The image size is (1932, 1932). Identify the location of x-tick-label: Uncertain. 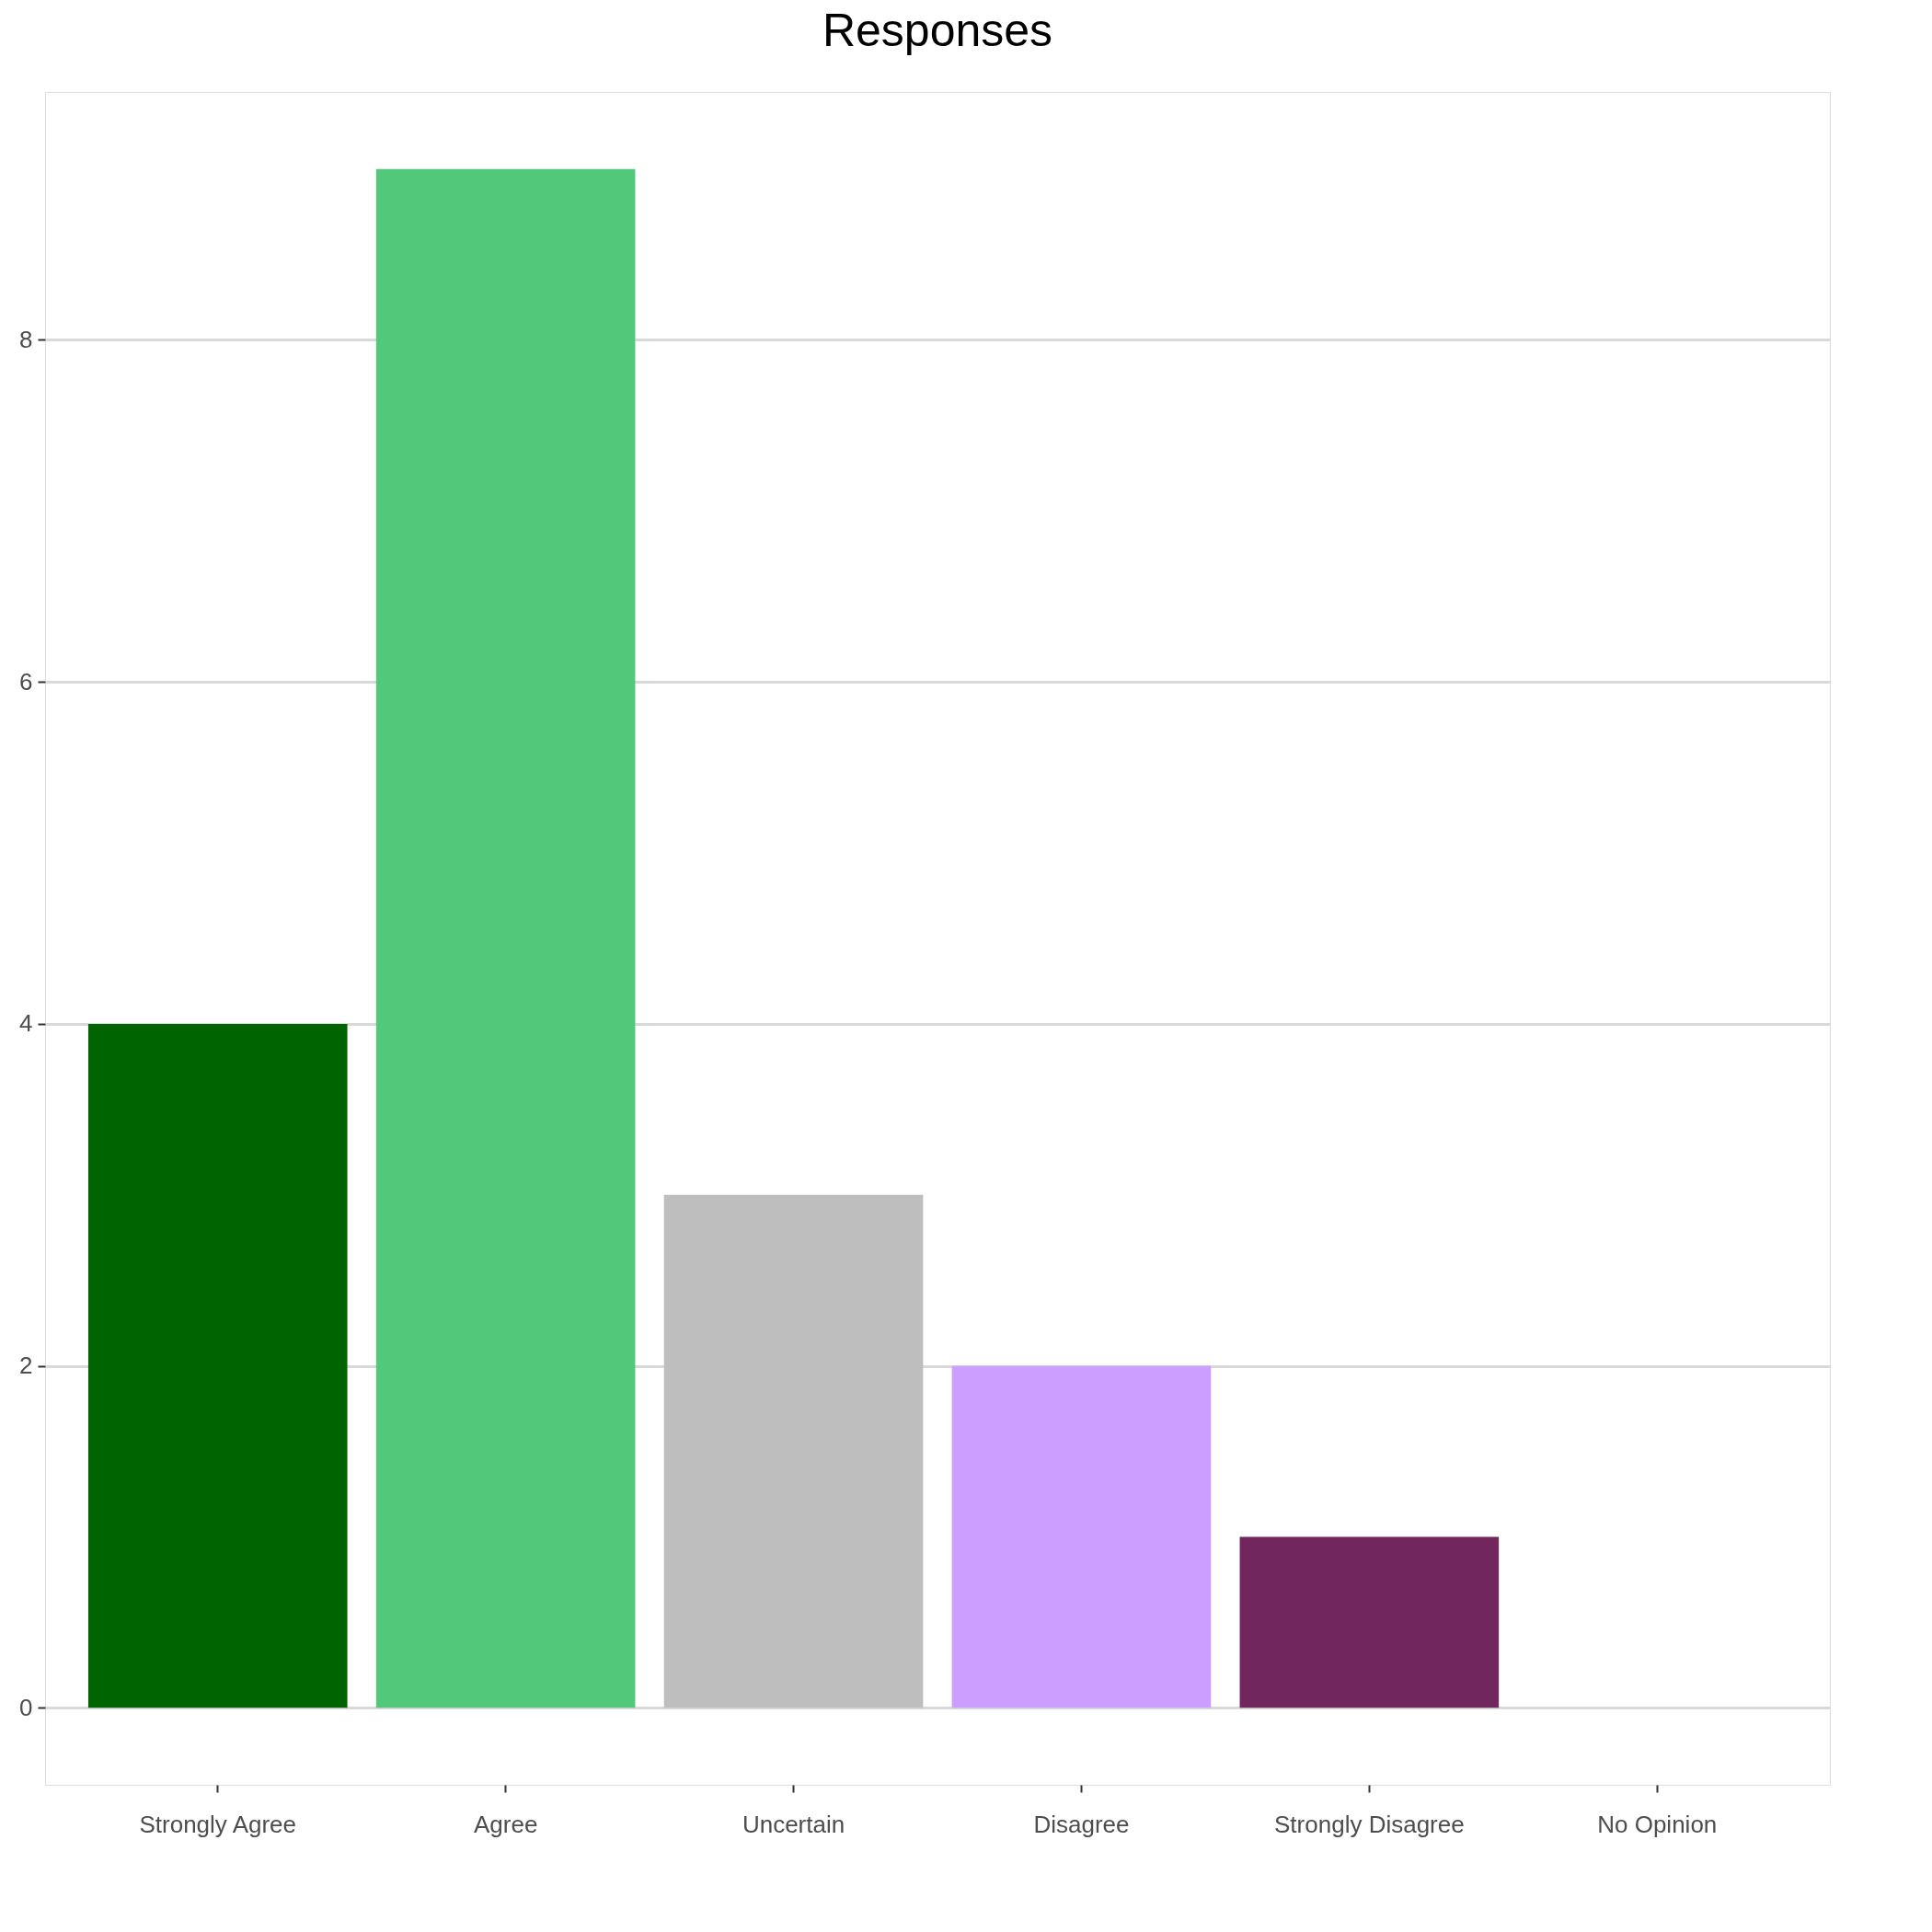
(793, 1824).